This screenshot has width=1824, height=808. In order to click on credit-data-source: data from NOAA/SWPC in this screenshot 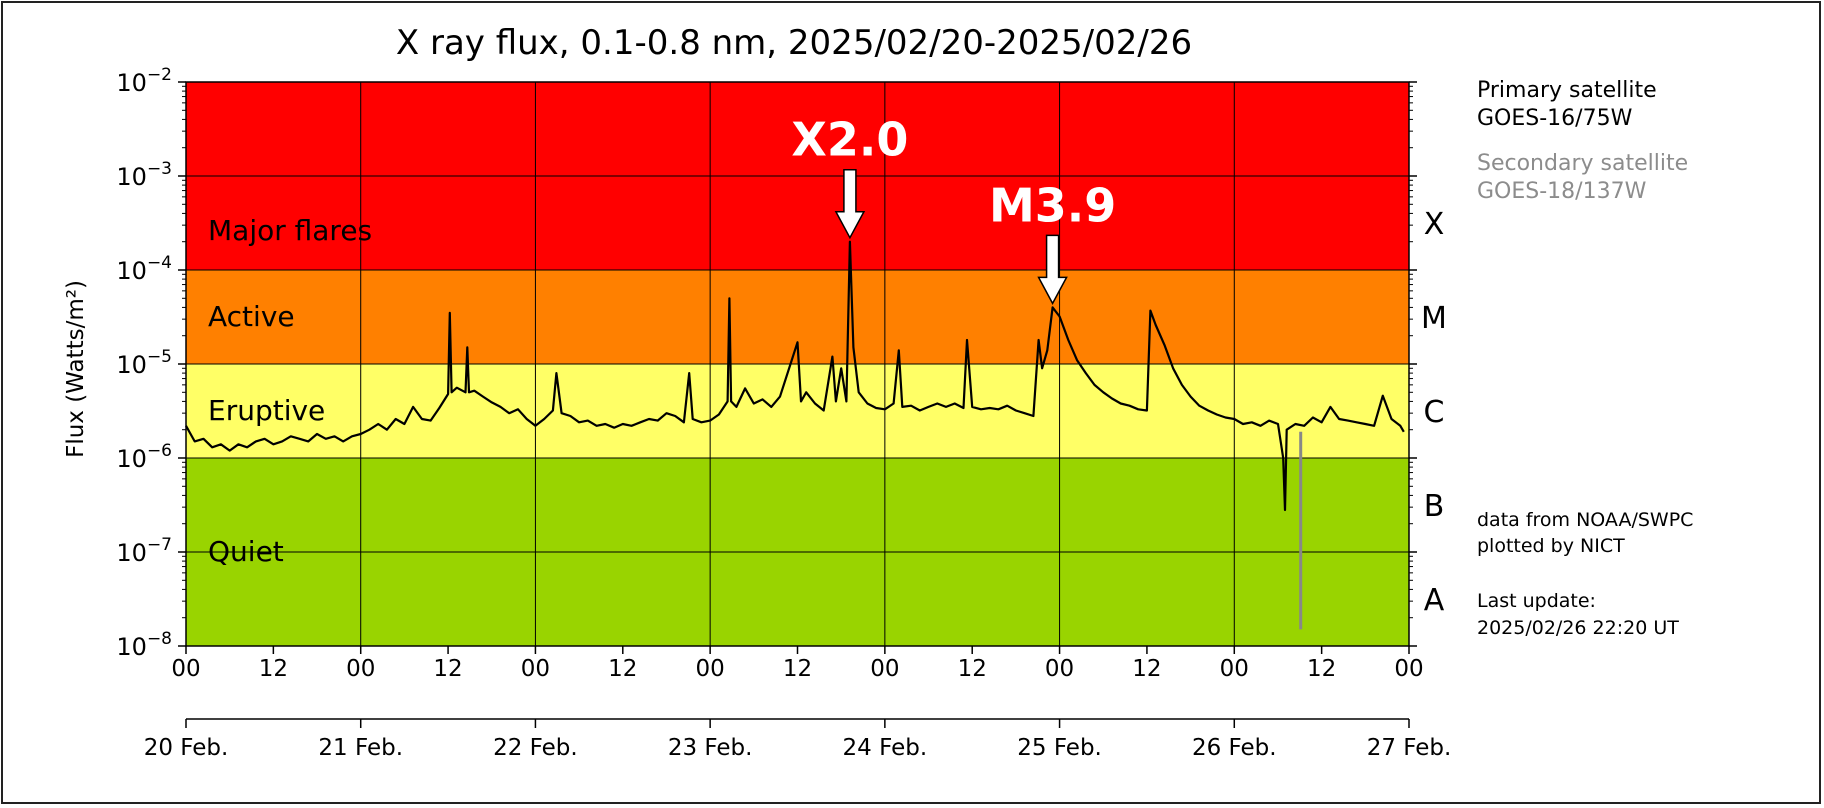, I will do `click(1585, 520)`.